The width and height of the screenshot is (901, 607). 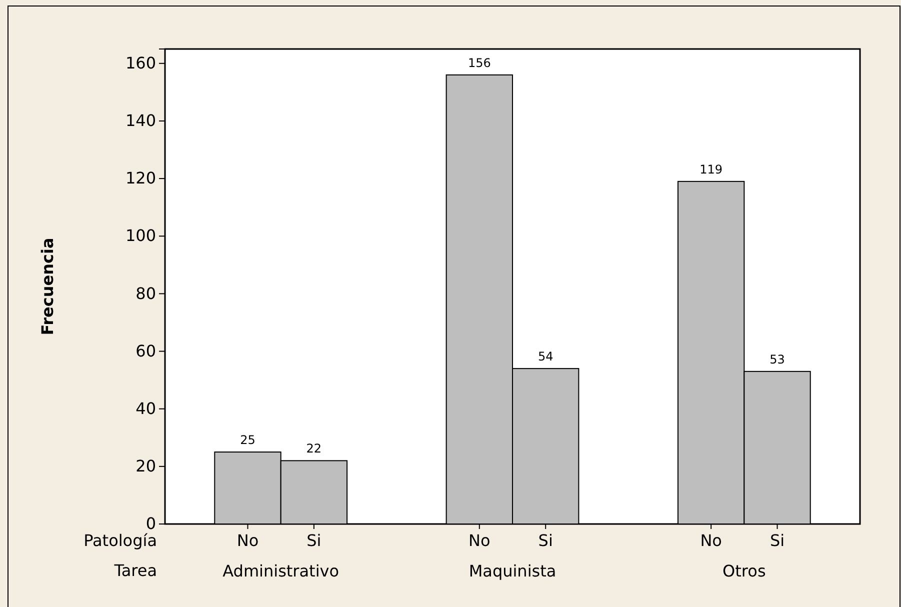 What do you see at coordinates (248, 440) in the screenshot?
I see `data-label: 25` at bounding box center [248, 440].